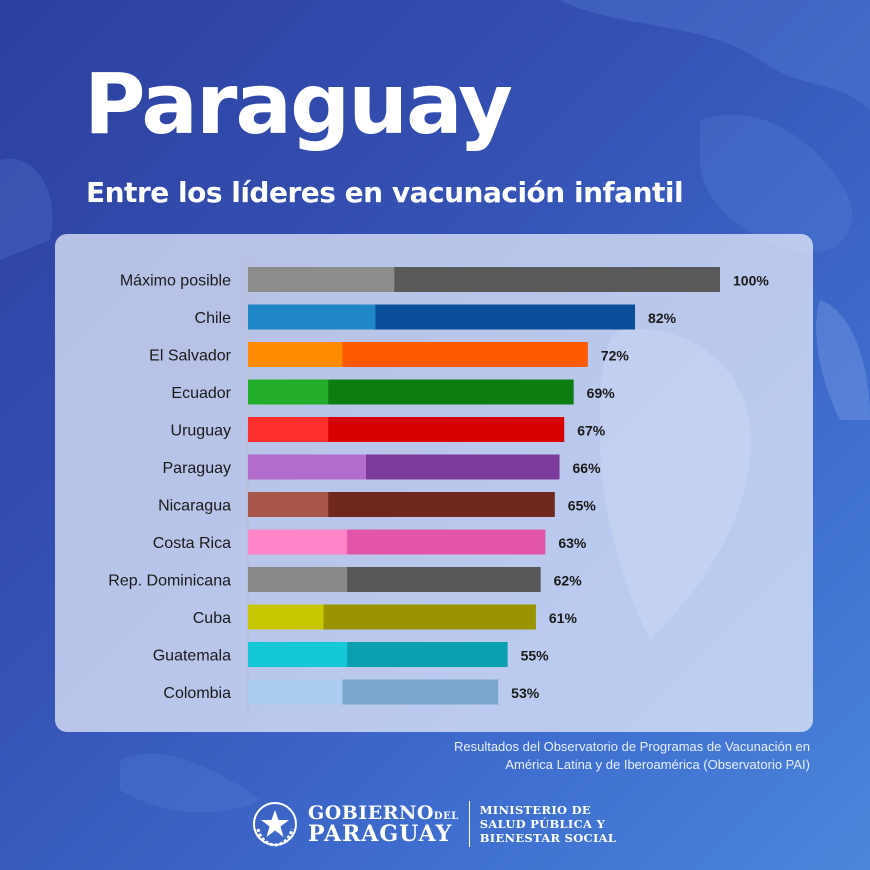 This screenshot has width=870, height=870. I want to click on data-label: 61%, so click(563, 618).